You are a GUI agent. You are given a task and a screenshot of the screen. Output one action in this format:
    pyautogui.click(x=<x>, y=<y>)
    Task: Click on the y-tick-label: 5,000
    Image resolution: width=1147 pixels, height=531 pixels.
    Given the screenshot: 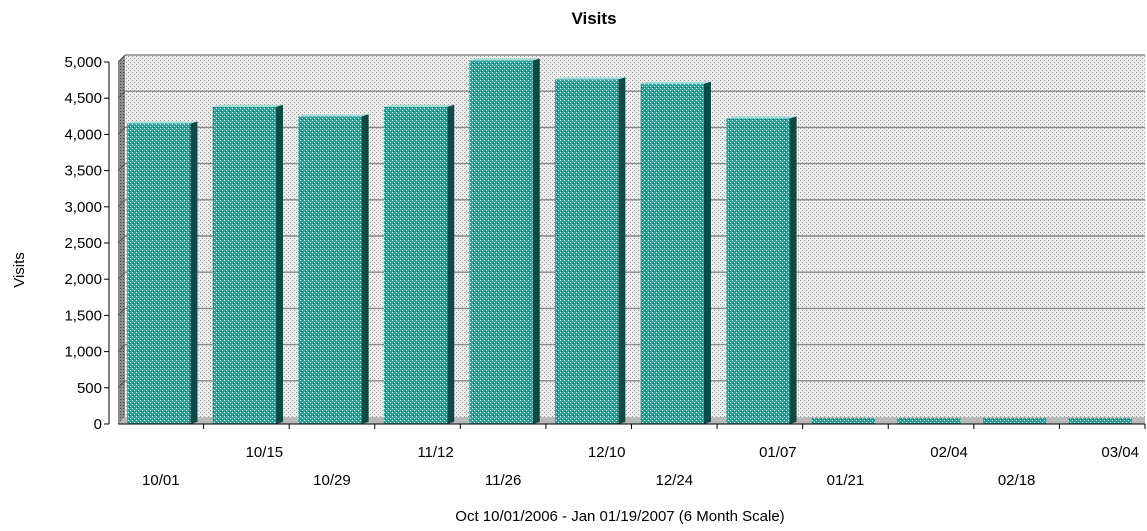 What is the action you would take?
    pyautogui.click(x=83, y=62)
    